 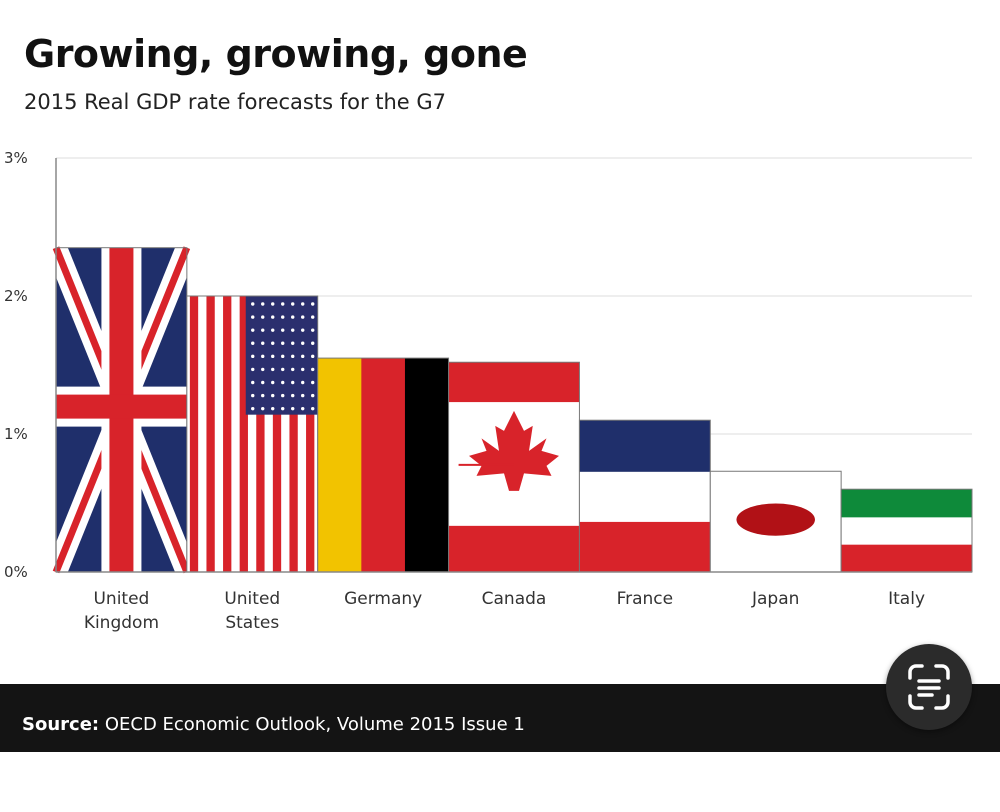 I want to click on scan-text-icon, so click(x=929, y=687).